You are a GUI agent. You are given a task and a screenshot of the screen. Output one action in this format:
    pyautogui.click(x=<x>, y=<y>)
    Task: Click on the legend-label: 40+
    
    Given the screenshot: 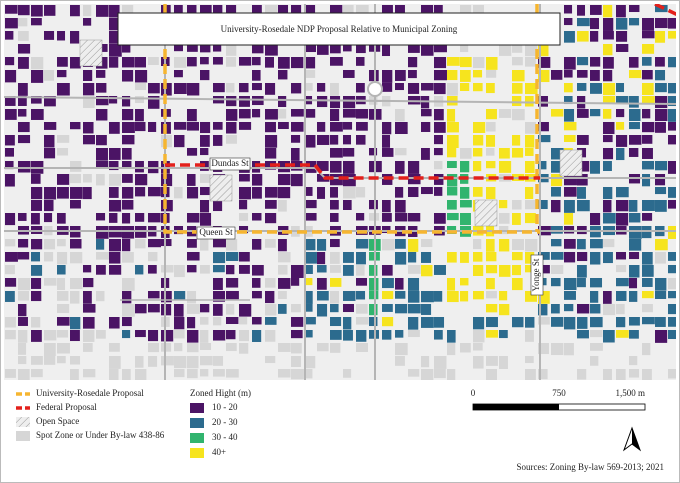 What is the action you would take?
    pyautogui.click(x=219, y=452)
    